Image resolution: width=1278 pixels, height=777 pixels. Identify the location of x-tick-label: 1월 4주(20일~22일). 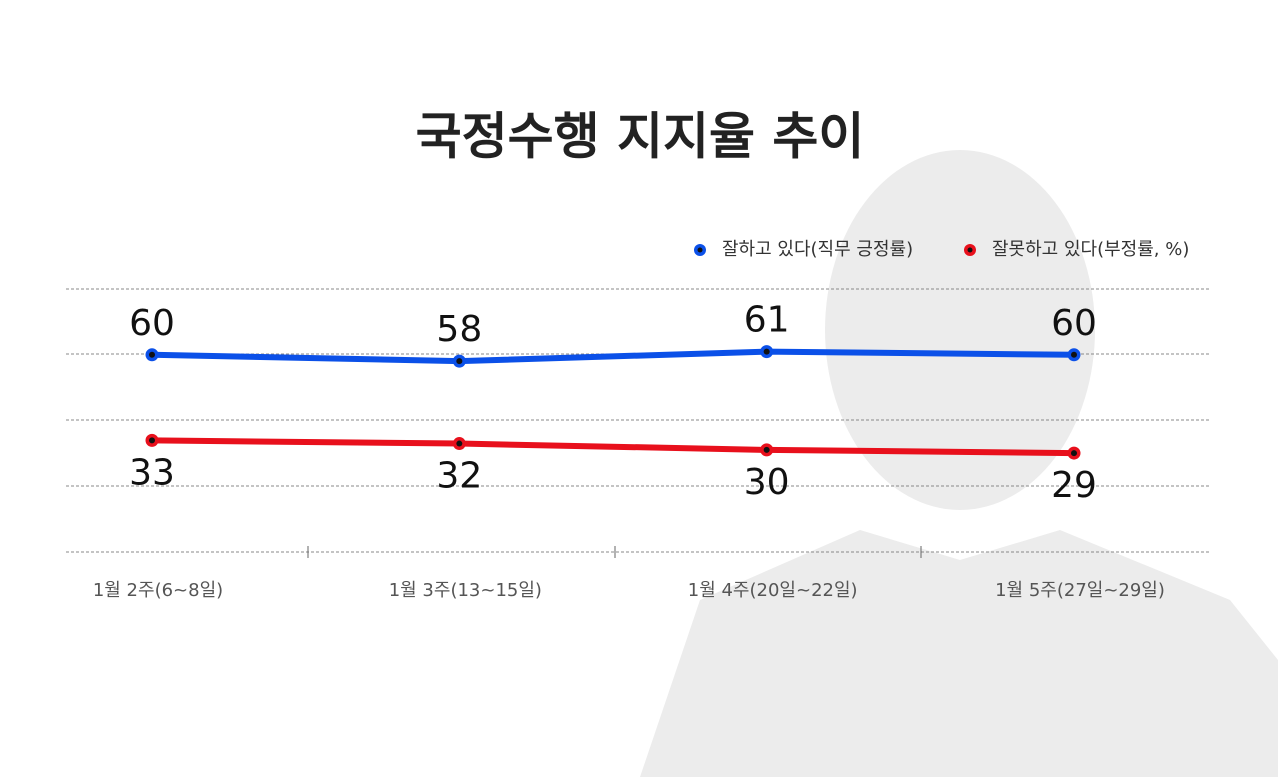
(773, 590).